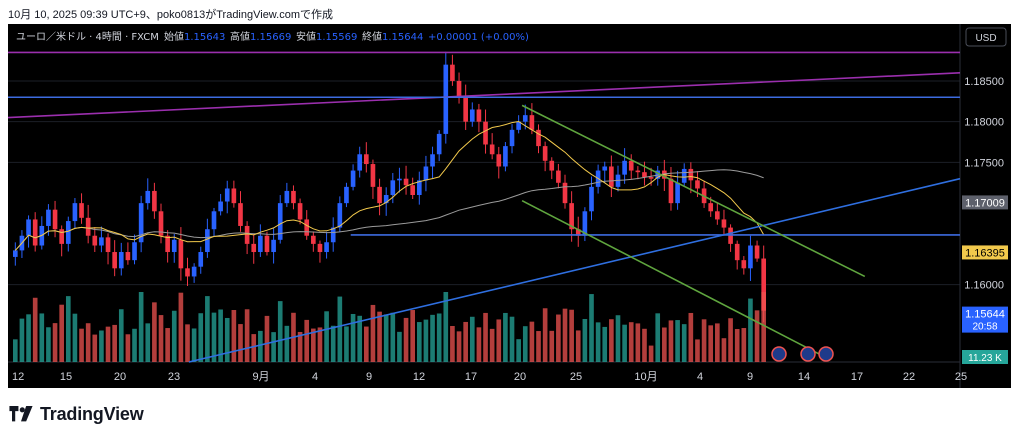  I want to click on trendline-channel-upper, so click(693, 191).